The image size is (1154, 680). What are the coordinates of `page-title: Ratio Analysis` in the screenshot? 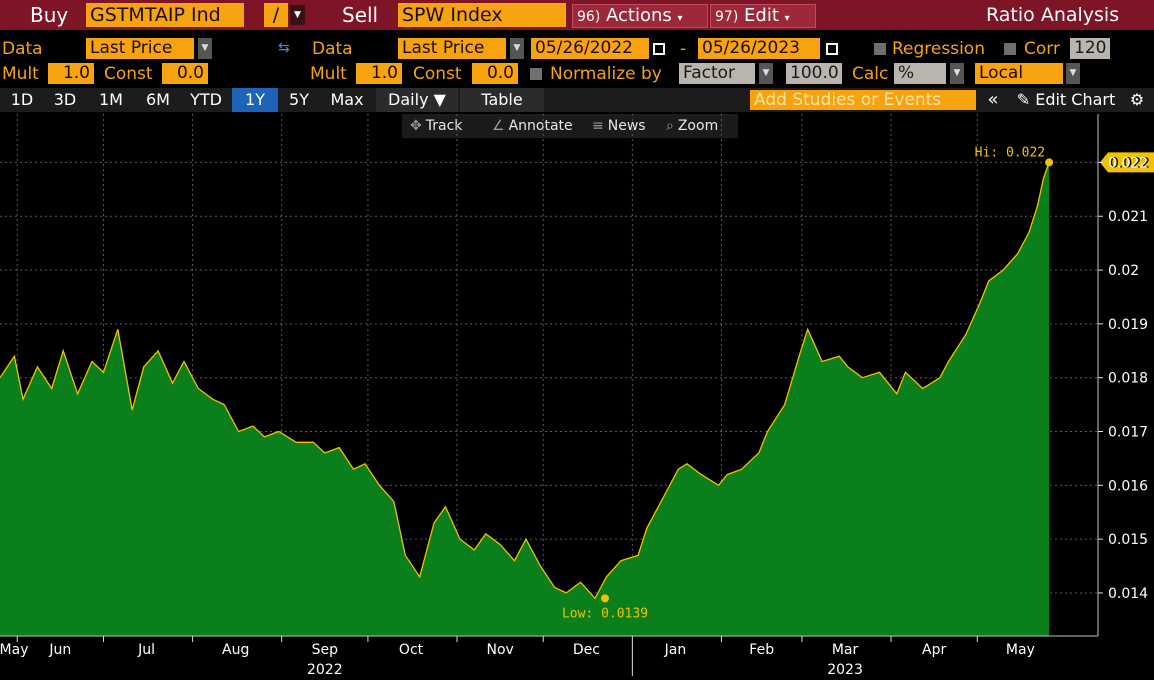 It's located at (1053, 15).